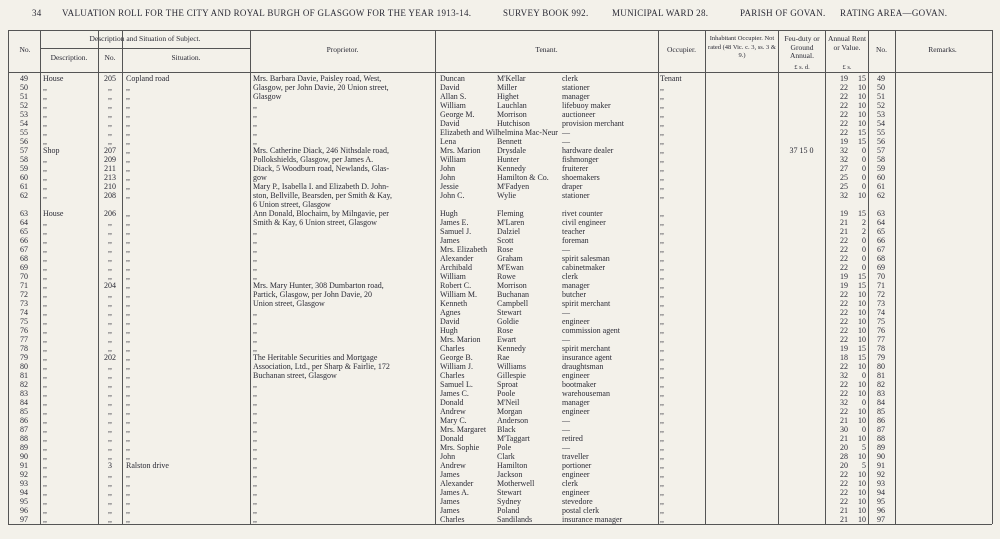 The width and height of the screenshot is (1000, 539). What do you see at coordinates (881, 87) in the screenshot?
I see `row-no-right: 50` at bounding box center [881, 87].